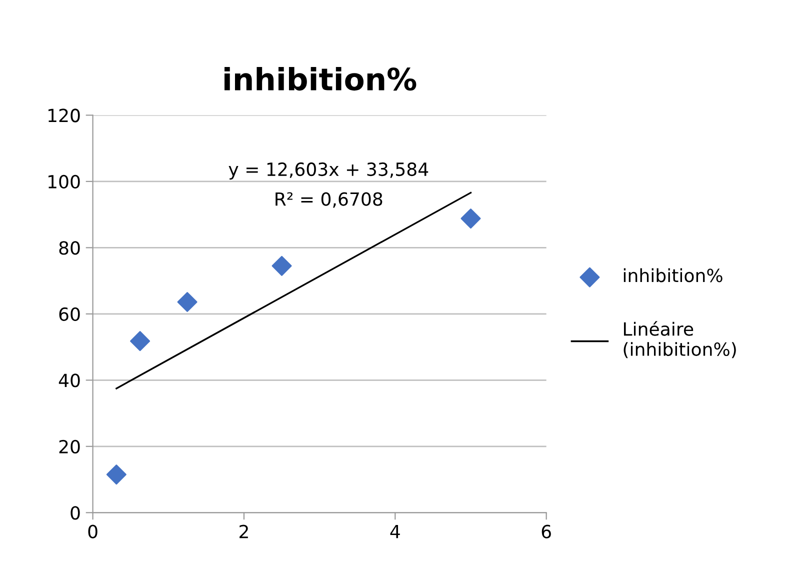  What do you see at coordinates (64, 181) in the screenshot?
I see `y-tick-label: 100` at bounding box center [64, 181].